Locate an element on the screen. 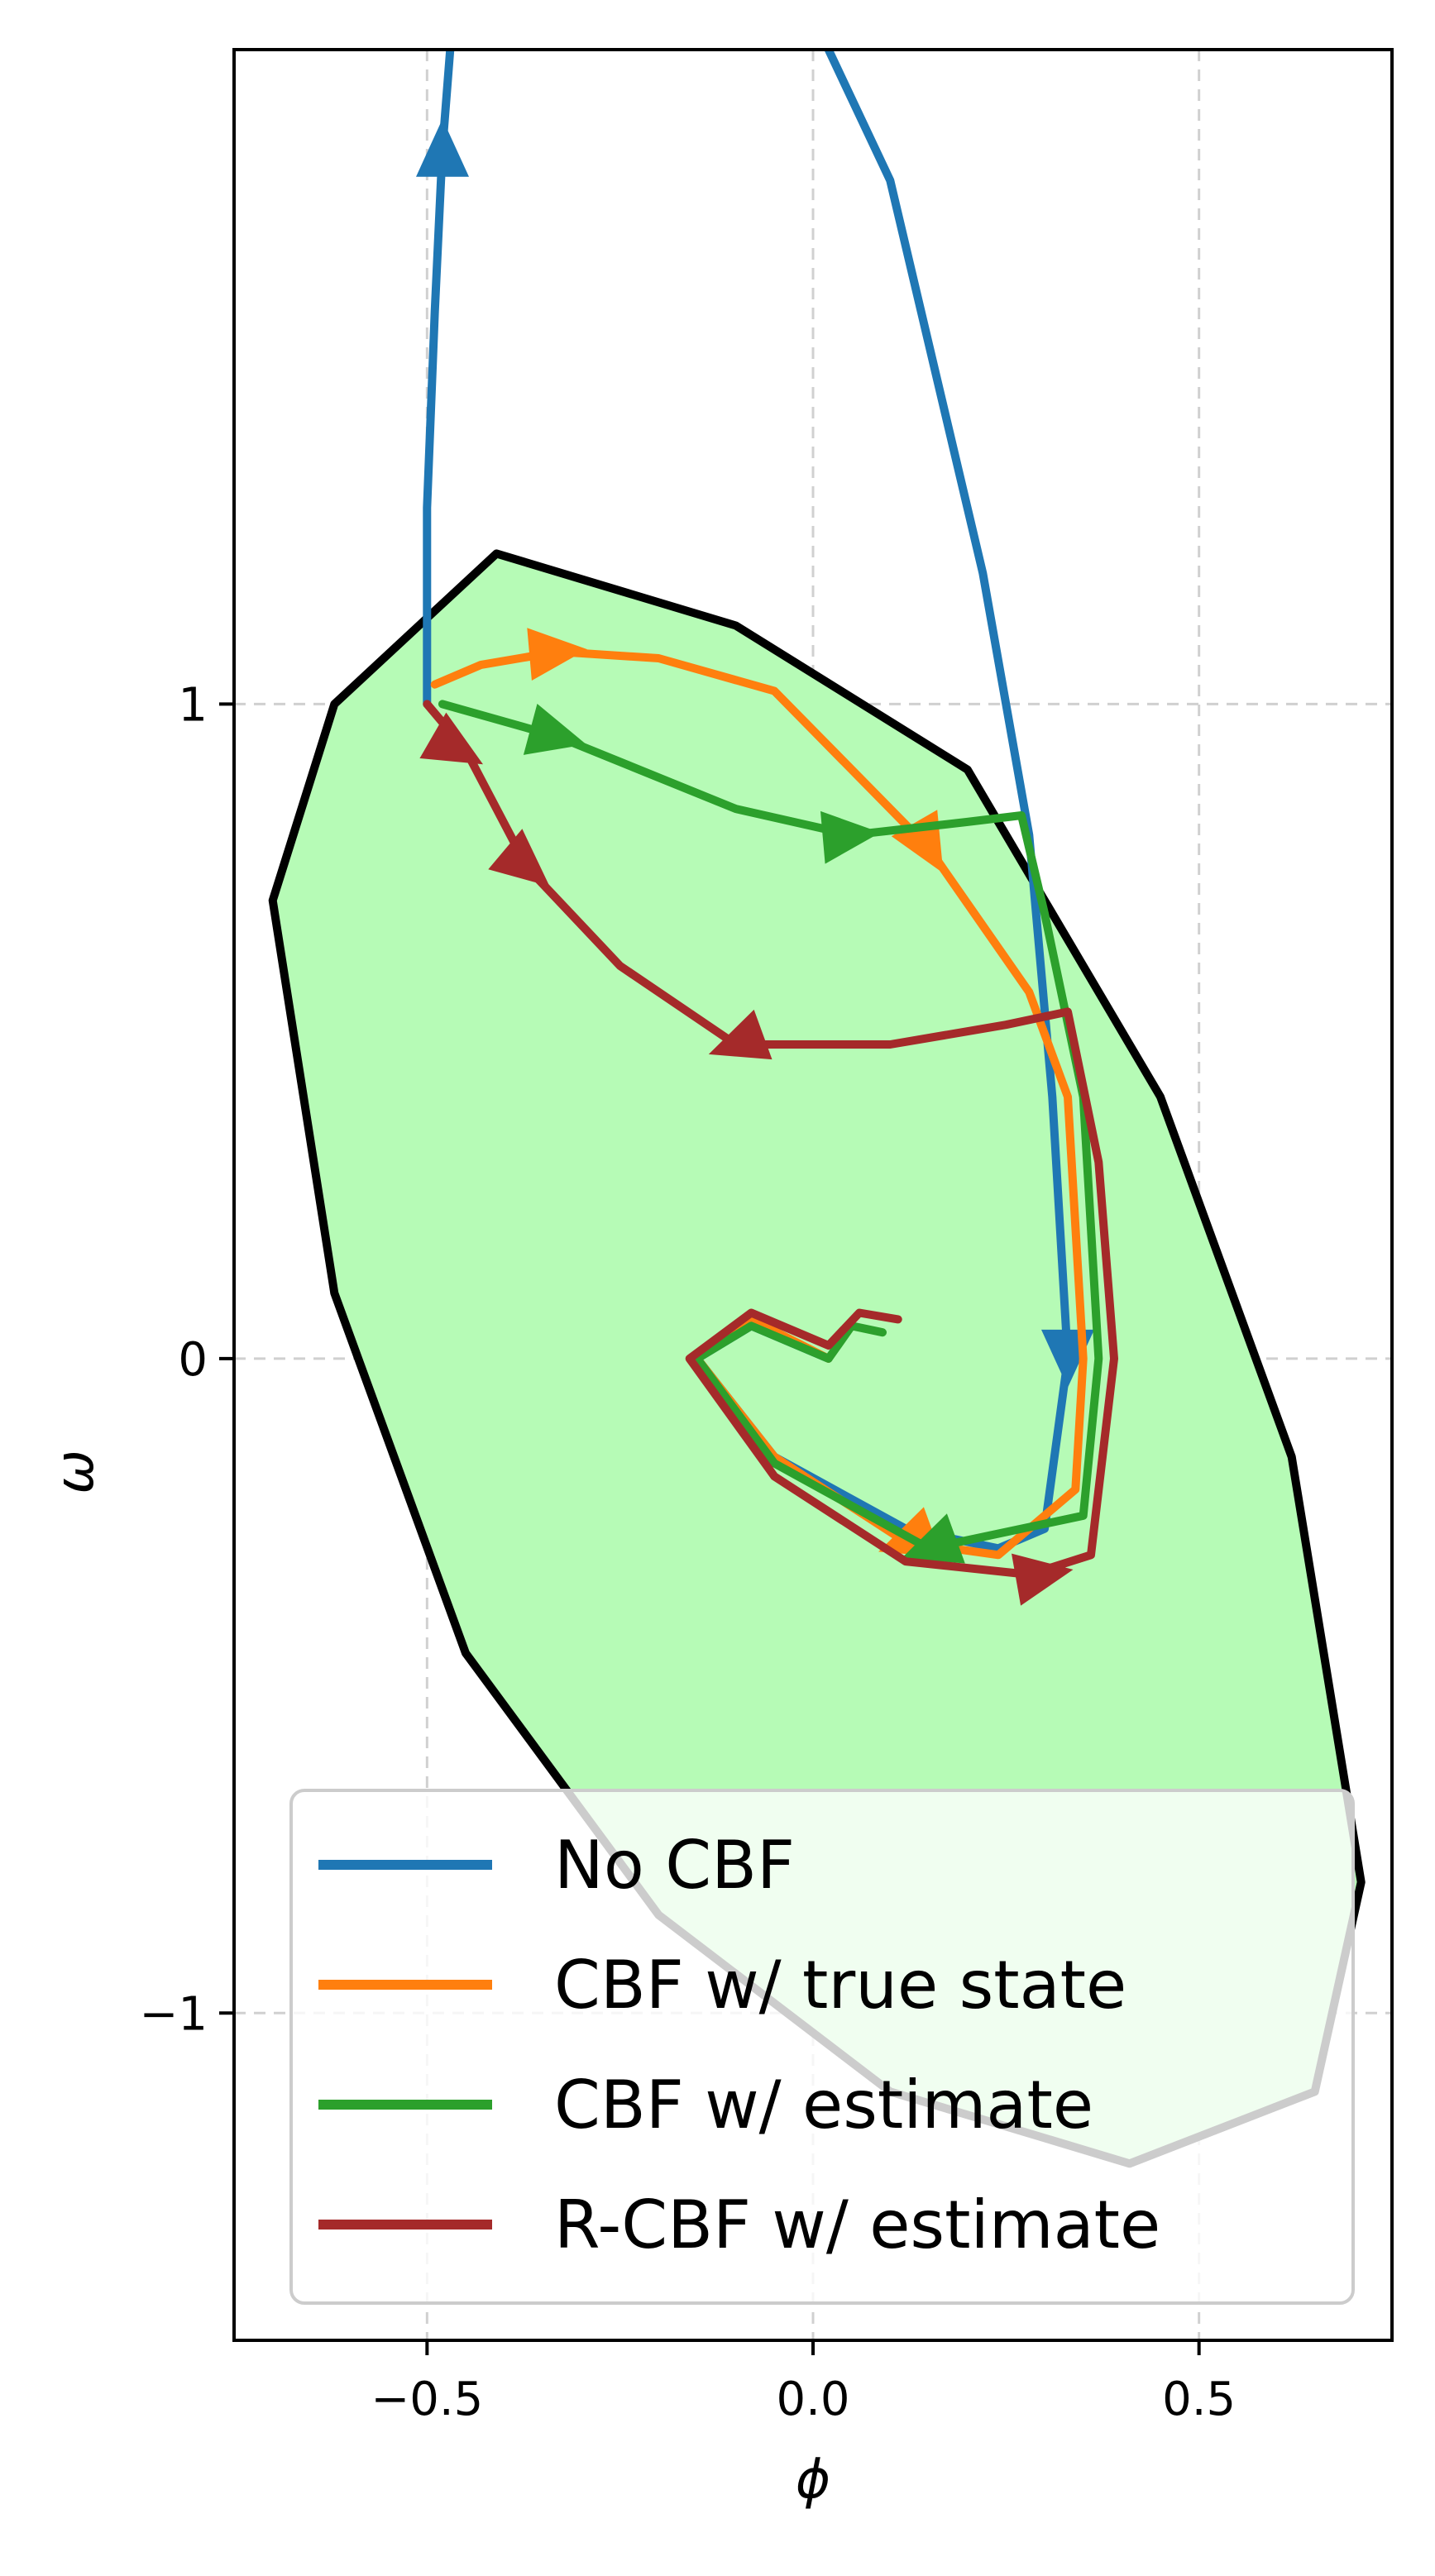  x-tick-label: 0.5 is located at coordinates (1199, 2399).